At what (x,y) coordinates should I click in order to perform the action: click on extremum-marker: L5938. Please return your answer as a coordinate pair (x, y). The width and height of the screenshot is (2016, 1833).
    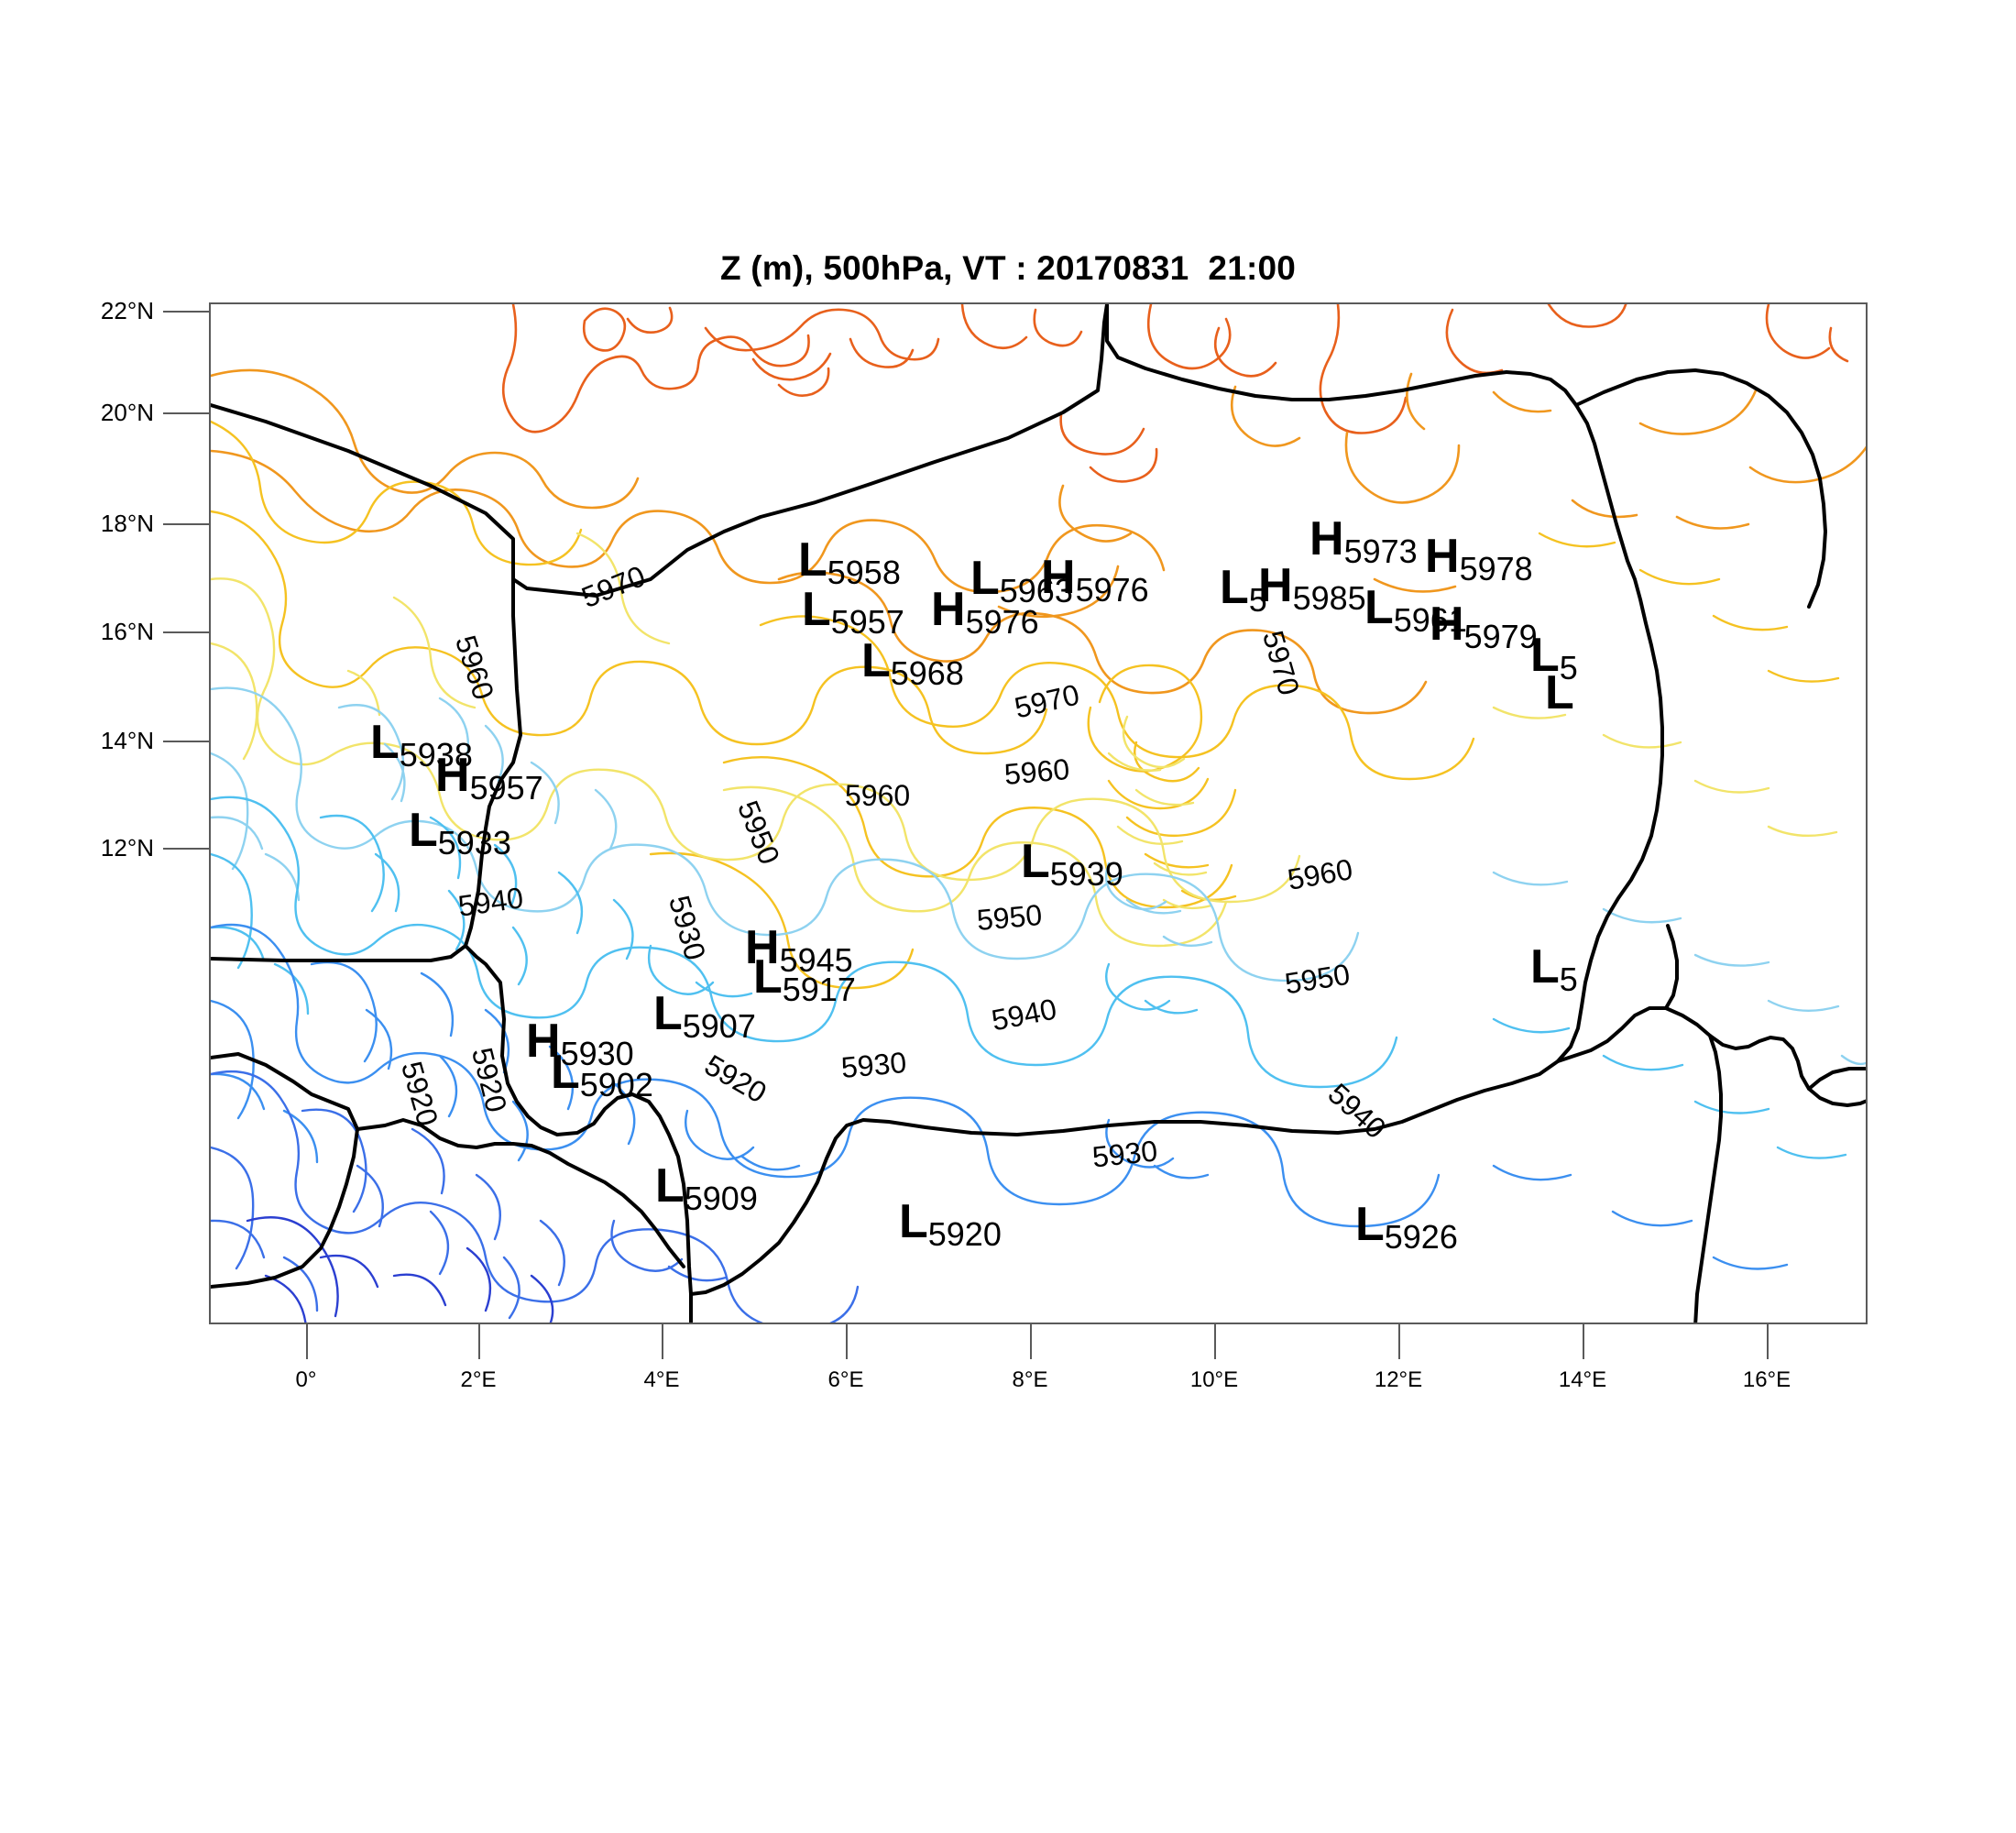
    Looking at the image, I should click on (421, 744).